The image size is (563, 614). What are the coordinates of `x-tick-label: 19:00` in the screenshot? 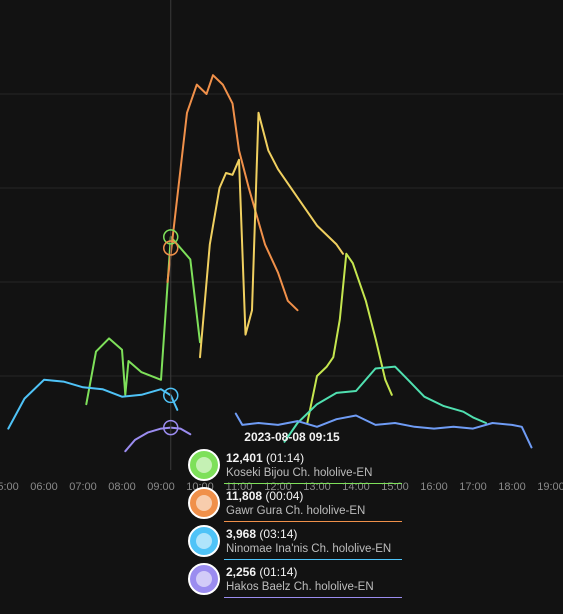 It's located at (550, 487).